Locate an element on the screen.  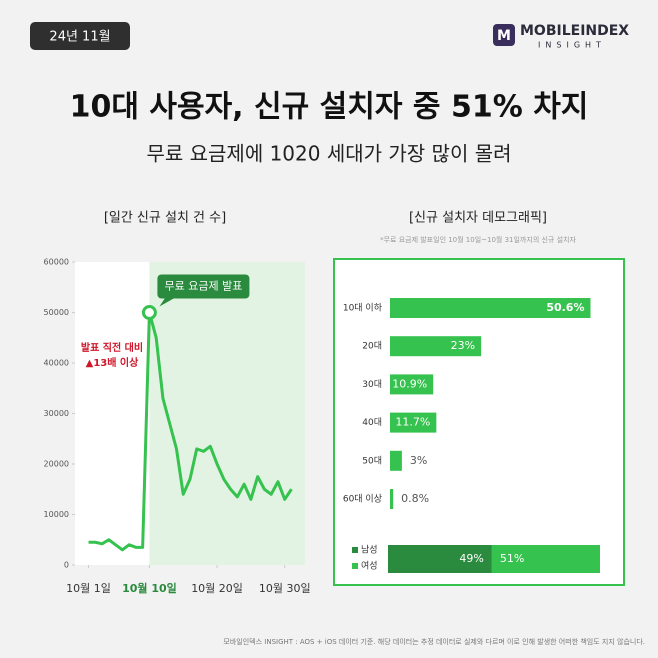
chart-note: *무료 요금제 발표일인 10월 10일~10월 31일까지의 신규 설치자 is located at coordinates (478, 239).